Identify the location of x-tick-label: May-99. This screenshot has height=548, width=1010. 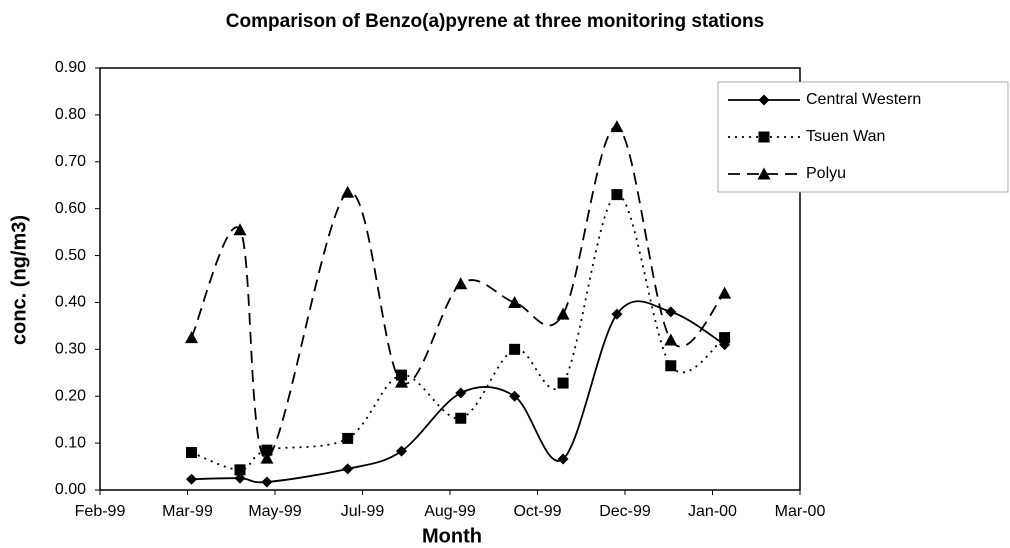
(274, 511).